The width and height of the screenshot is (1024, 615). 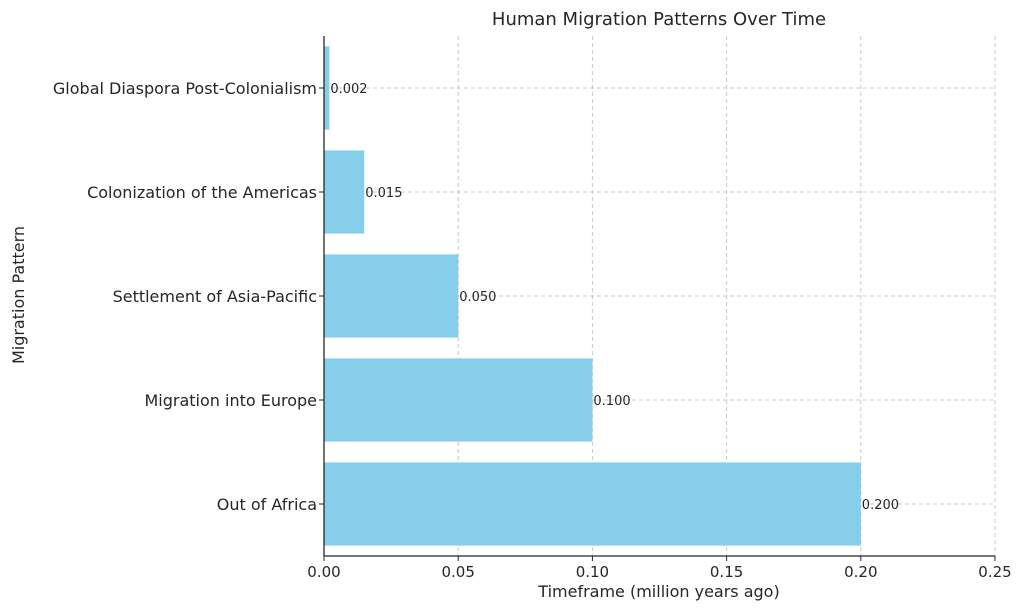 I want to click on x-axis-title: Timeframe (million years ago), so click(x=658, y=591).